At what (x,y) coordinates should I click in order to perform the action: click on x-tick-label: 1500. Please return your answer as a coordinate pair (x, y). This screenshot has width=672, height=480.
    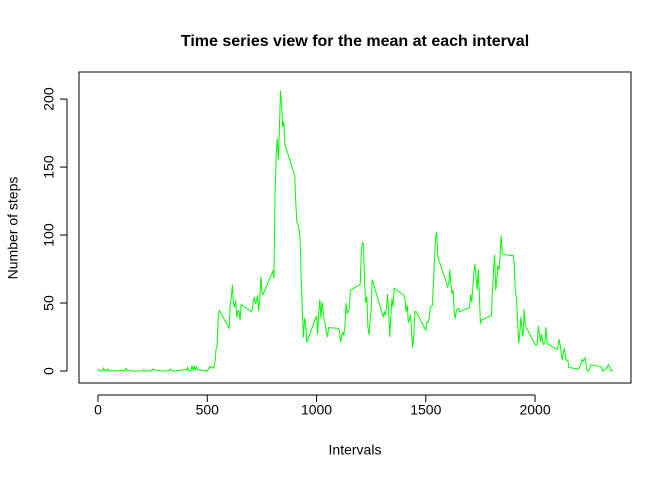
    Looking at the image, I should click on (425, 410).